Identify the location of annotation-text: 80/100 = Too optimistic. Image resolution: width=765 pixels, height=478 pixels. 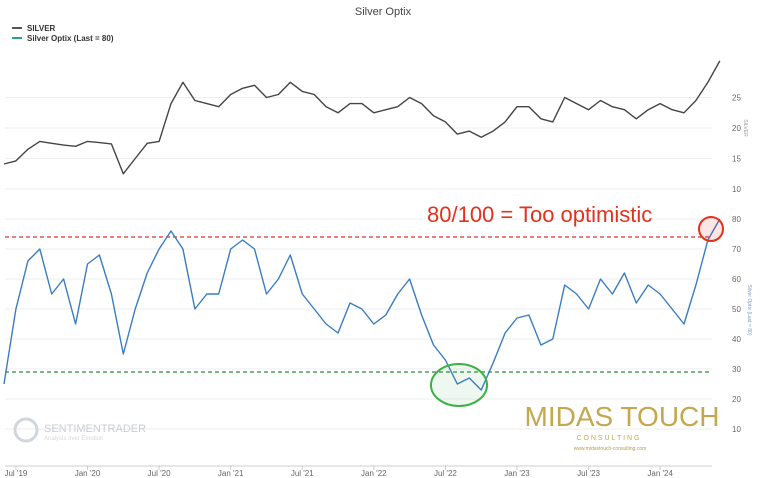
(539, 214).